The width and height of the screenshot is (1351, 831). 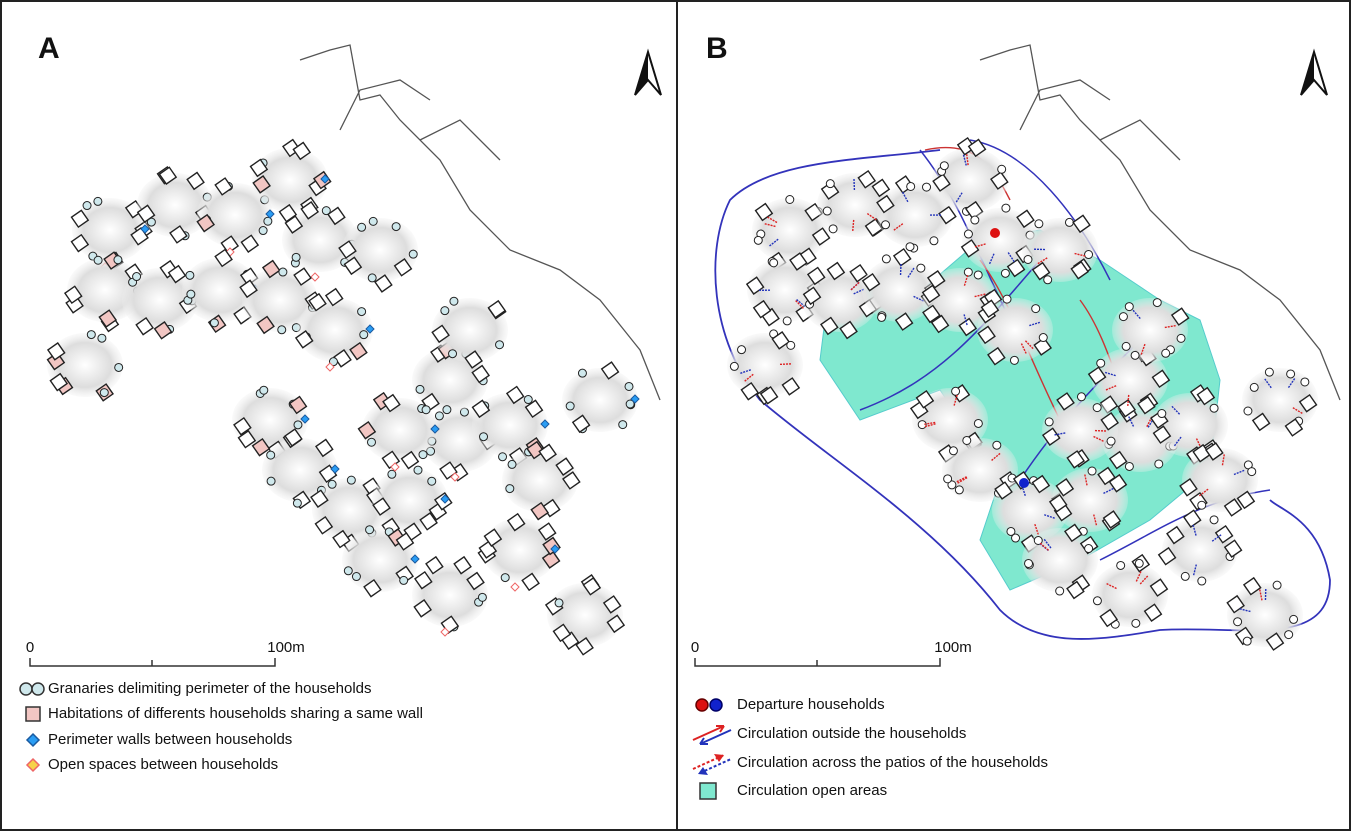 What do you see at coordinates (851, 733) in the screenshot?
I see `legend-text: Circulation outside the households` at bounding box center [851, 733].